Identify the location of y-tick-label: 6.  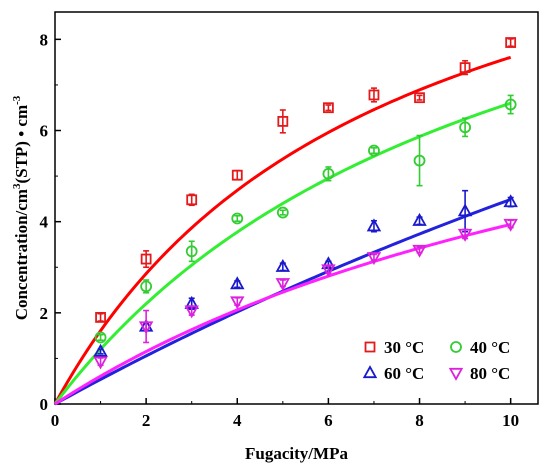
(44, 131).